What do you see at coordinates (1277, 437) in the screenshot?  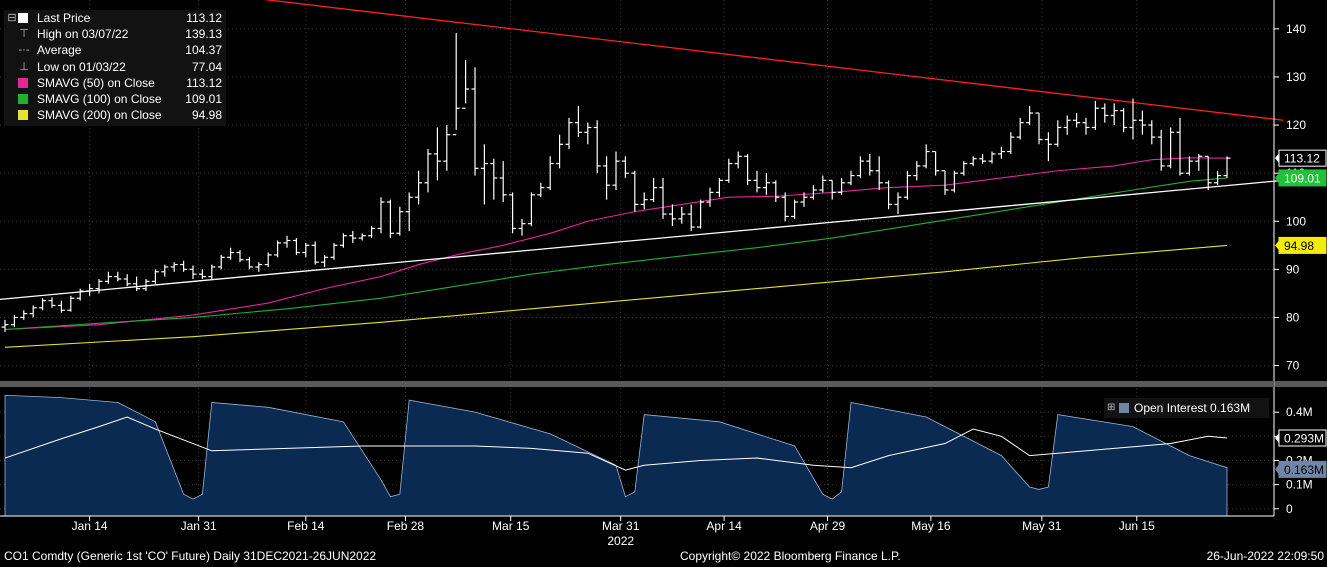 I see `oi-value-box-0-pointer` at bounding box center [1277, 437].